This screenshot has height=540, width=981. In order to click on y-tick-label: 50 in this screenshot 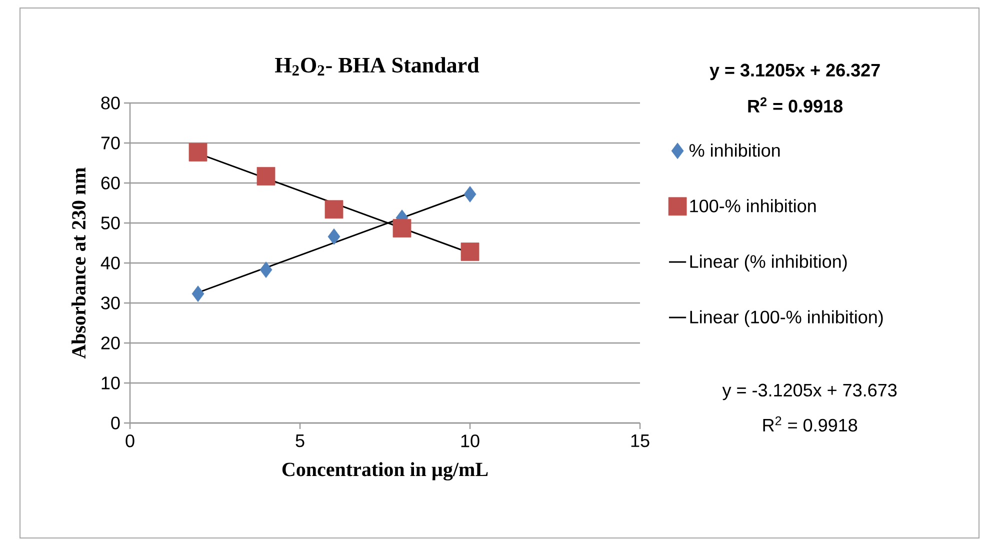, I will do `click(110, 223)`.